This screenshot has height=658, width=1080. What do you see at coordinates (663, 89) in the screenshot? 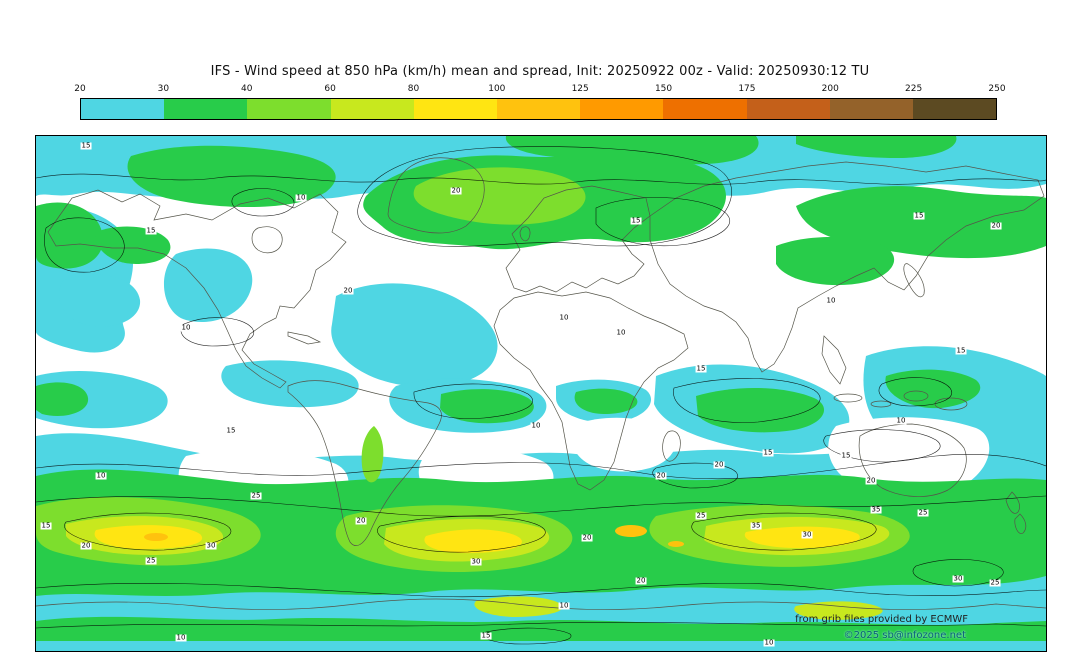
I see `colorbar-tick: 150` at bounding box center [663, 89].